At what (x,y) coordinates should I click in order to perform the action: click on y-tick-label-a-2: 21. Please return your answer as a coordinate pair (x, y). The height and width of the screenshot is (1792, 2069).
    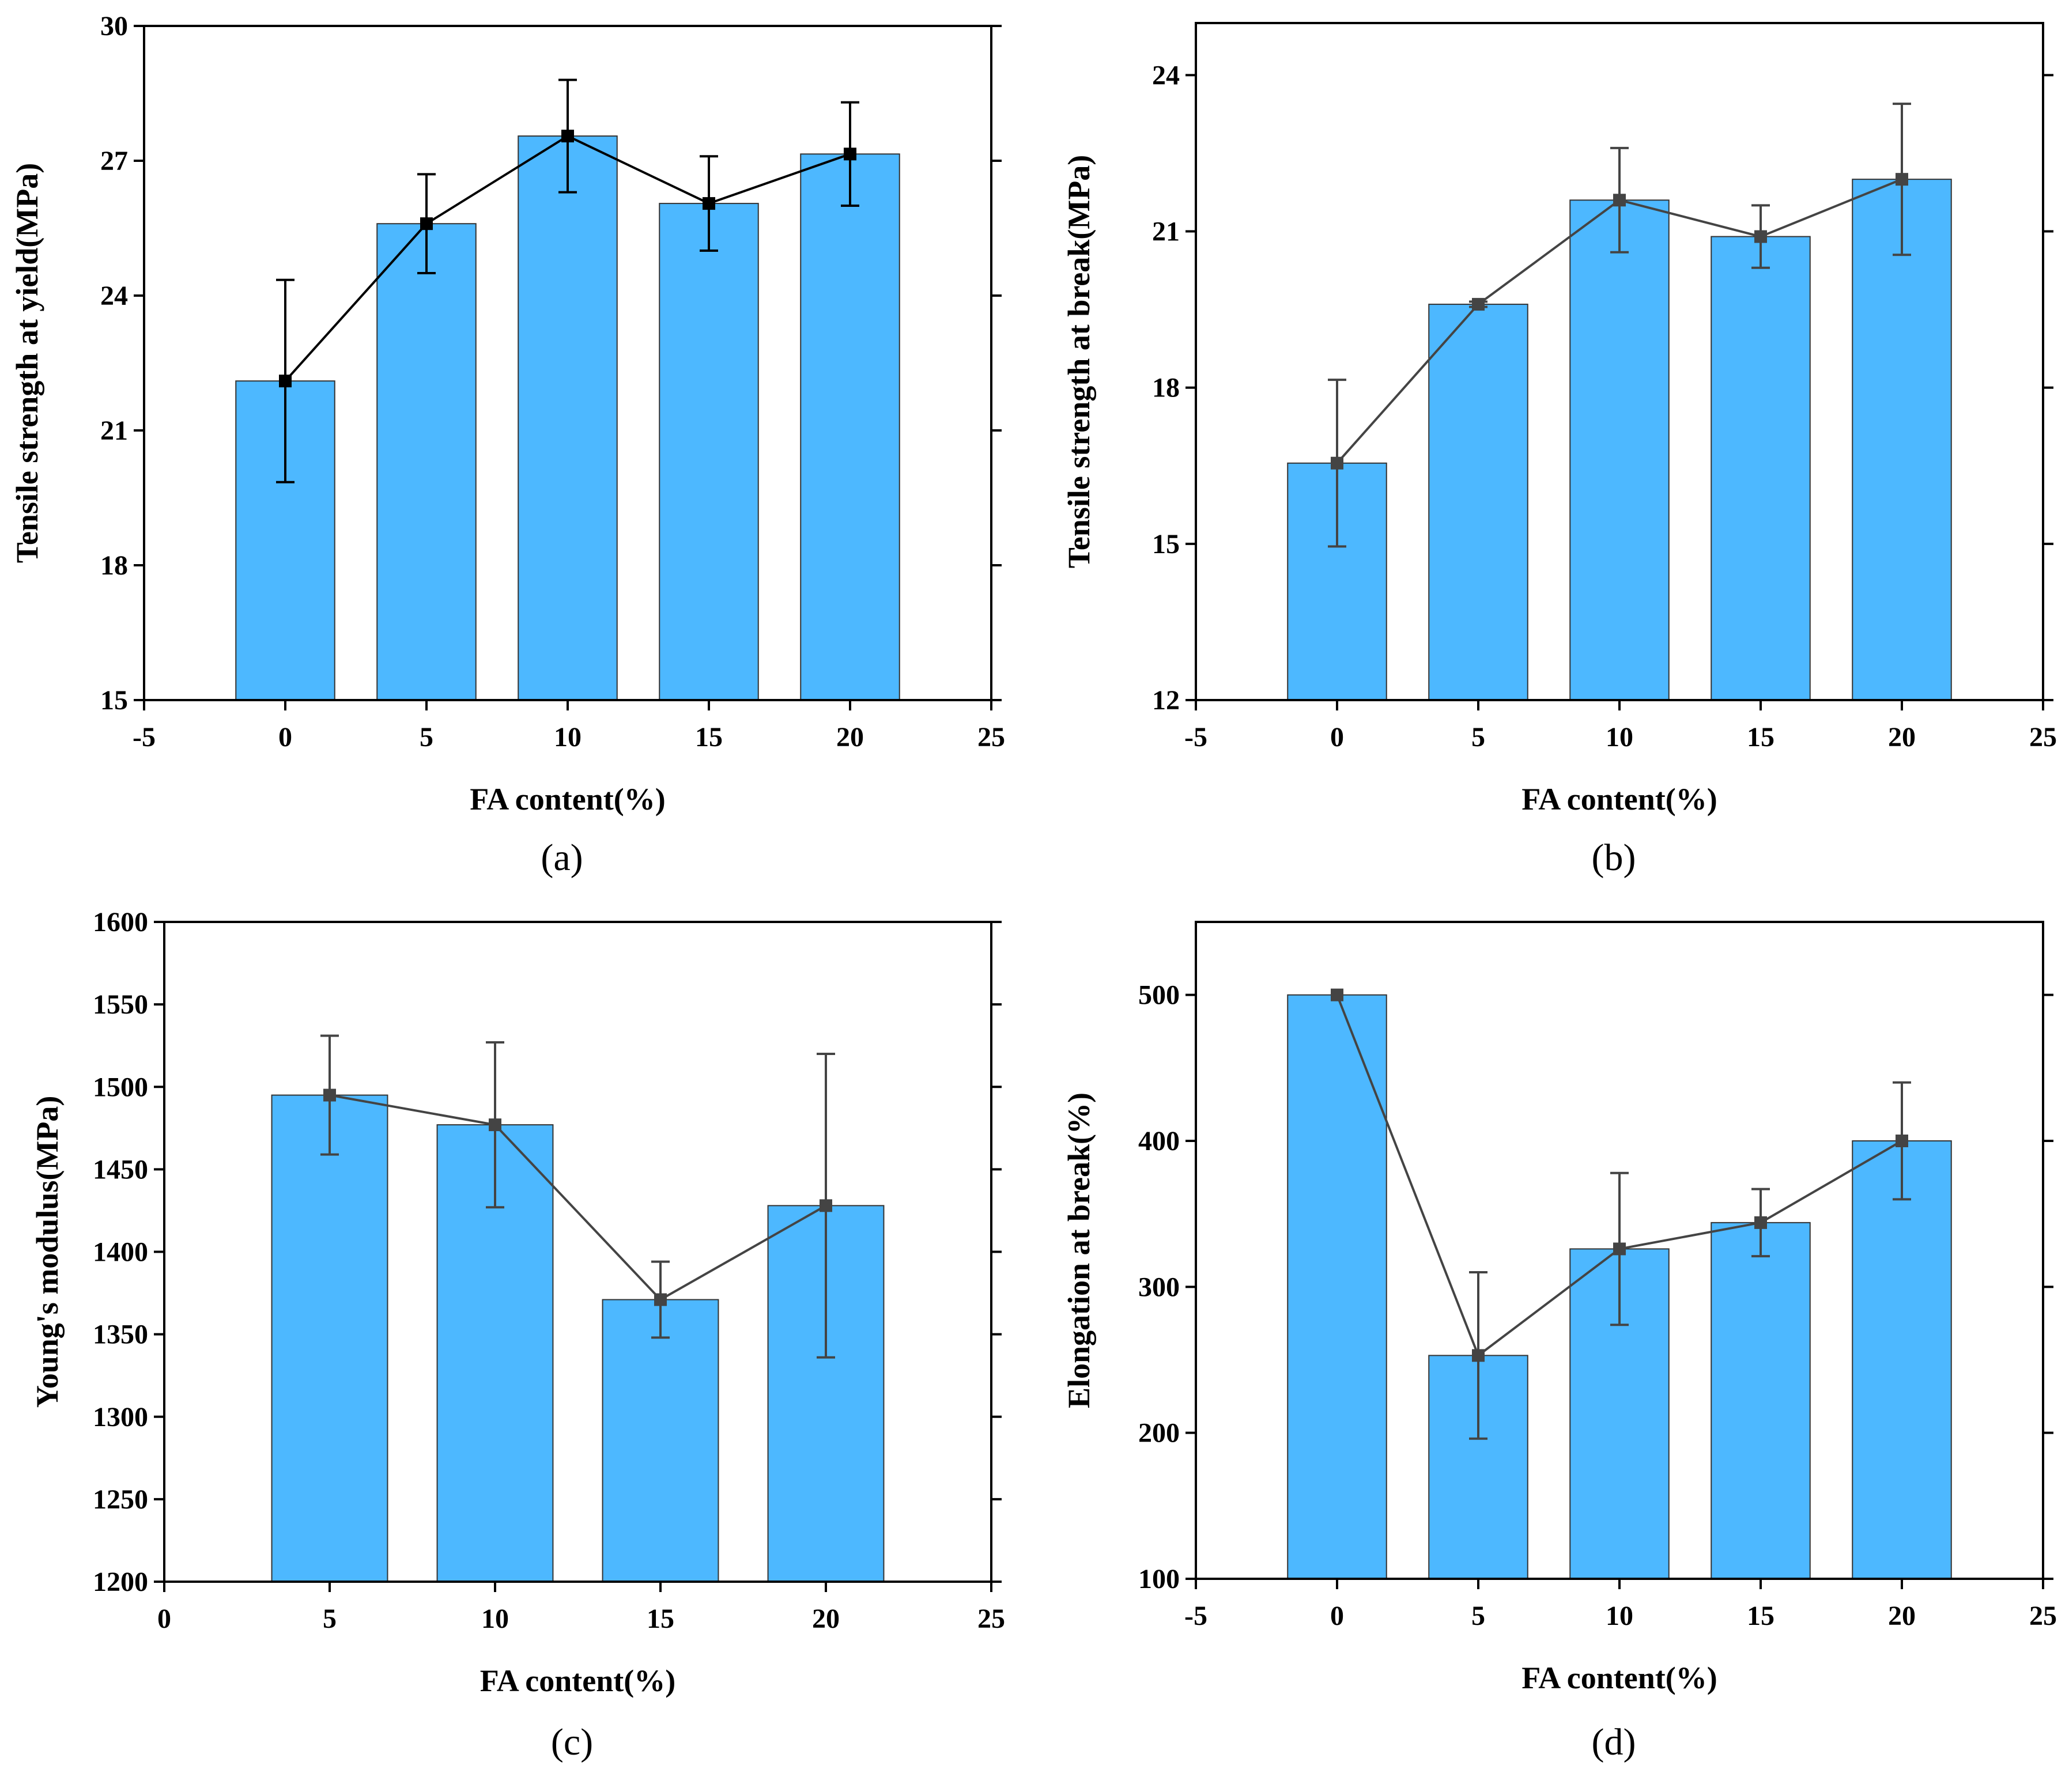
    Looking at the image, I should click on (114, 430).